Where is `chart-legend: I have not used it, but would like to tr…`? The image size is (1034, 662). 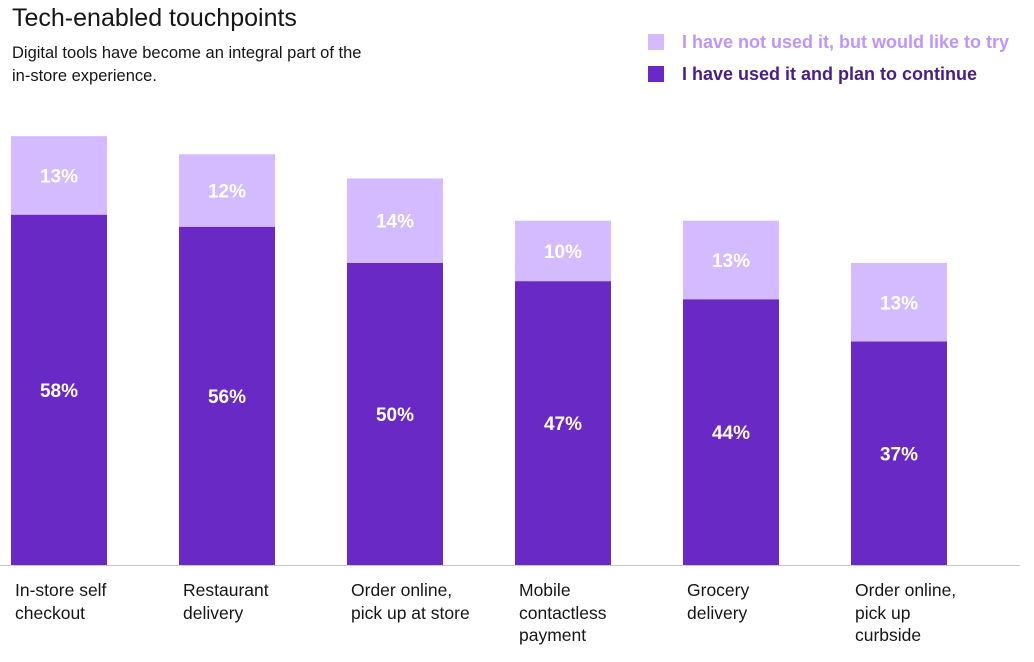
chart-legend: I have not used it, but would like to tr… is located at coordinates (828, 58).